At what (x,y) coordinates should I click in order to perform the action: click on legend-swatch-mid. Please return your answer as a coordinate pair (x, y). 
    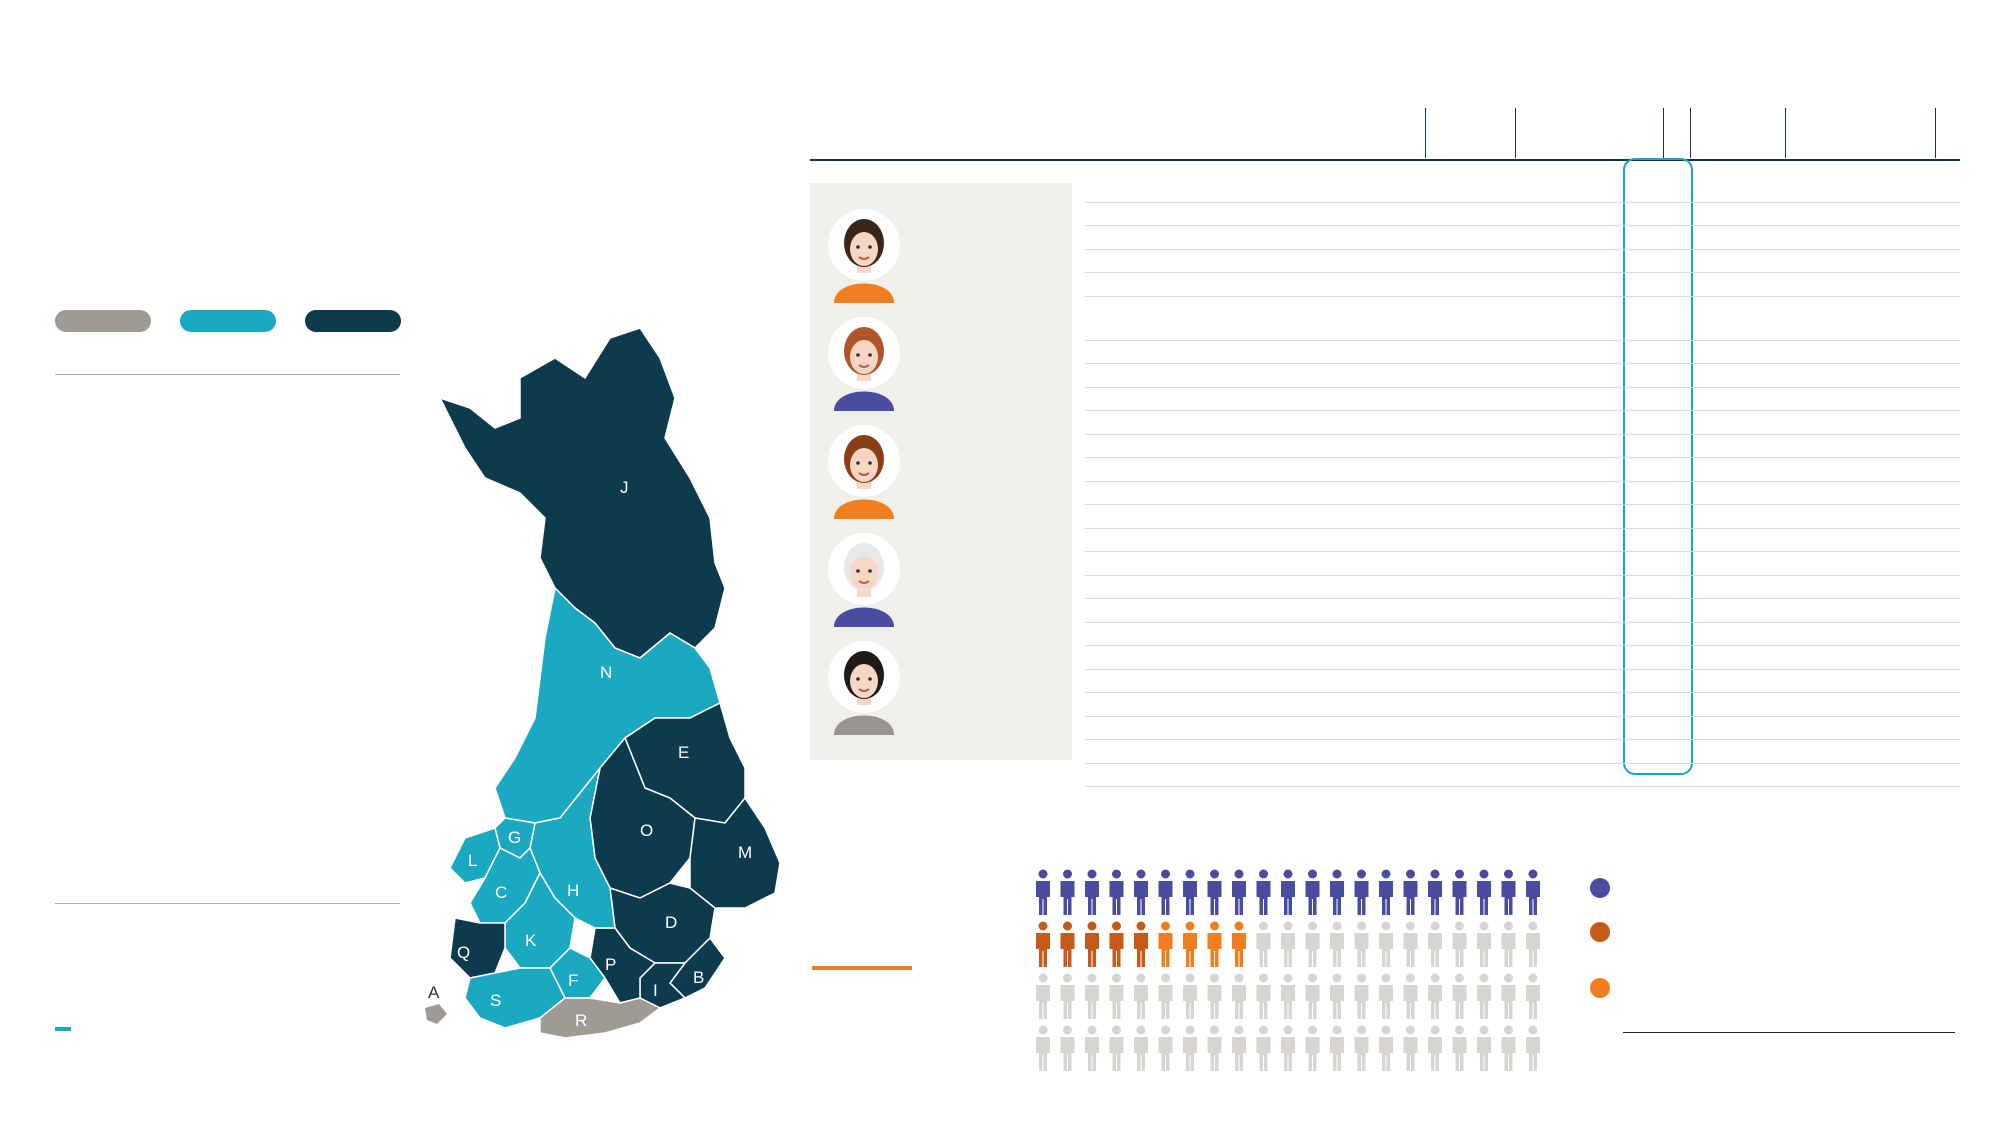
    Looking at the image, I should click on (228, 321).